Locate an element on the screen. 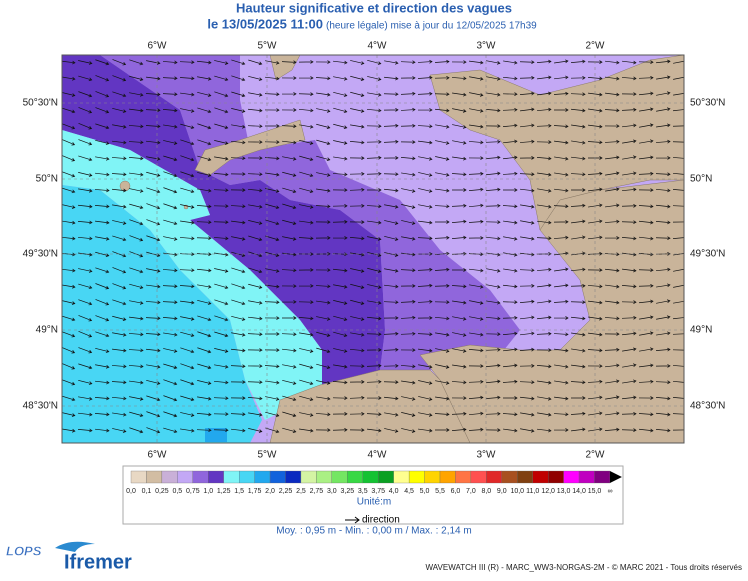 This screenshot has height=581, width=748. lon-label: 6°W is located at coordinates (158, 46).